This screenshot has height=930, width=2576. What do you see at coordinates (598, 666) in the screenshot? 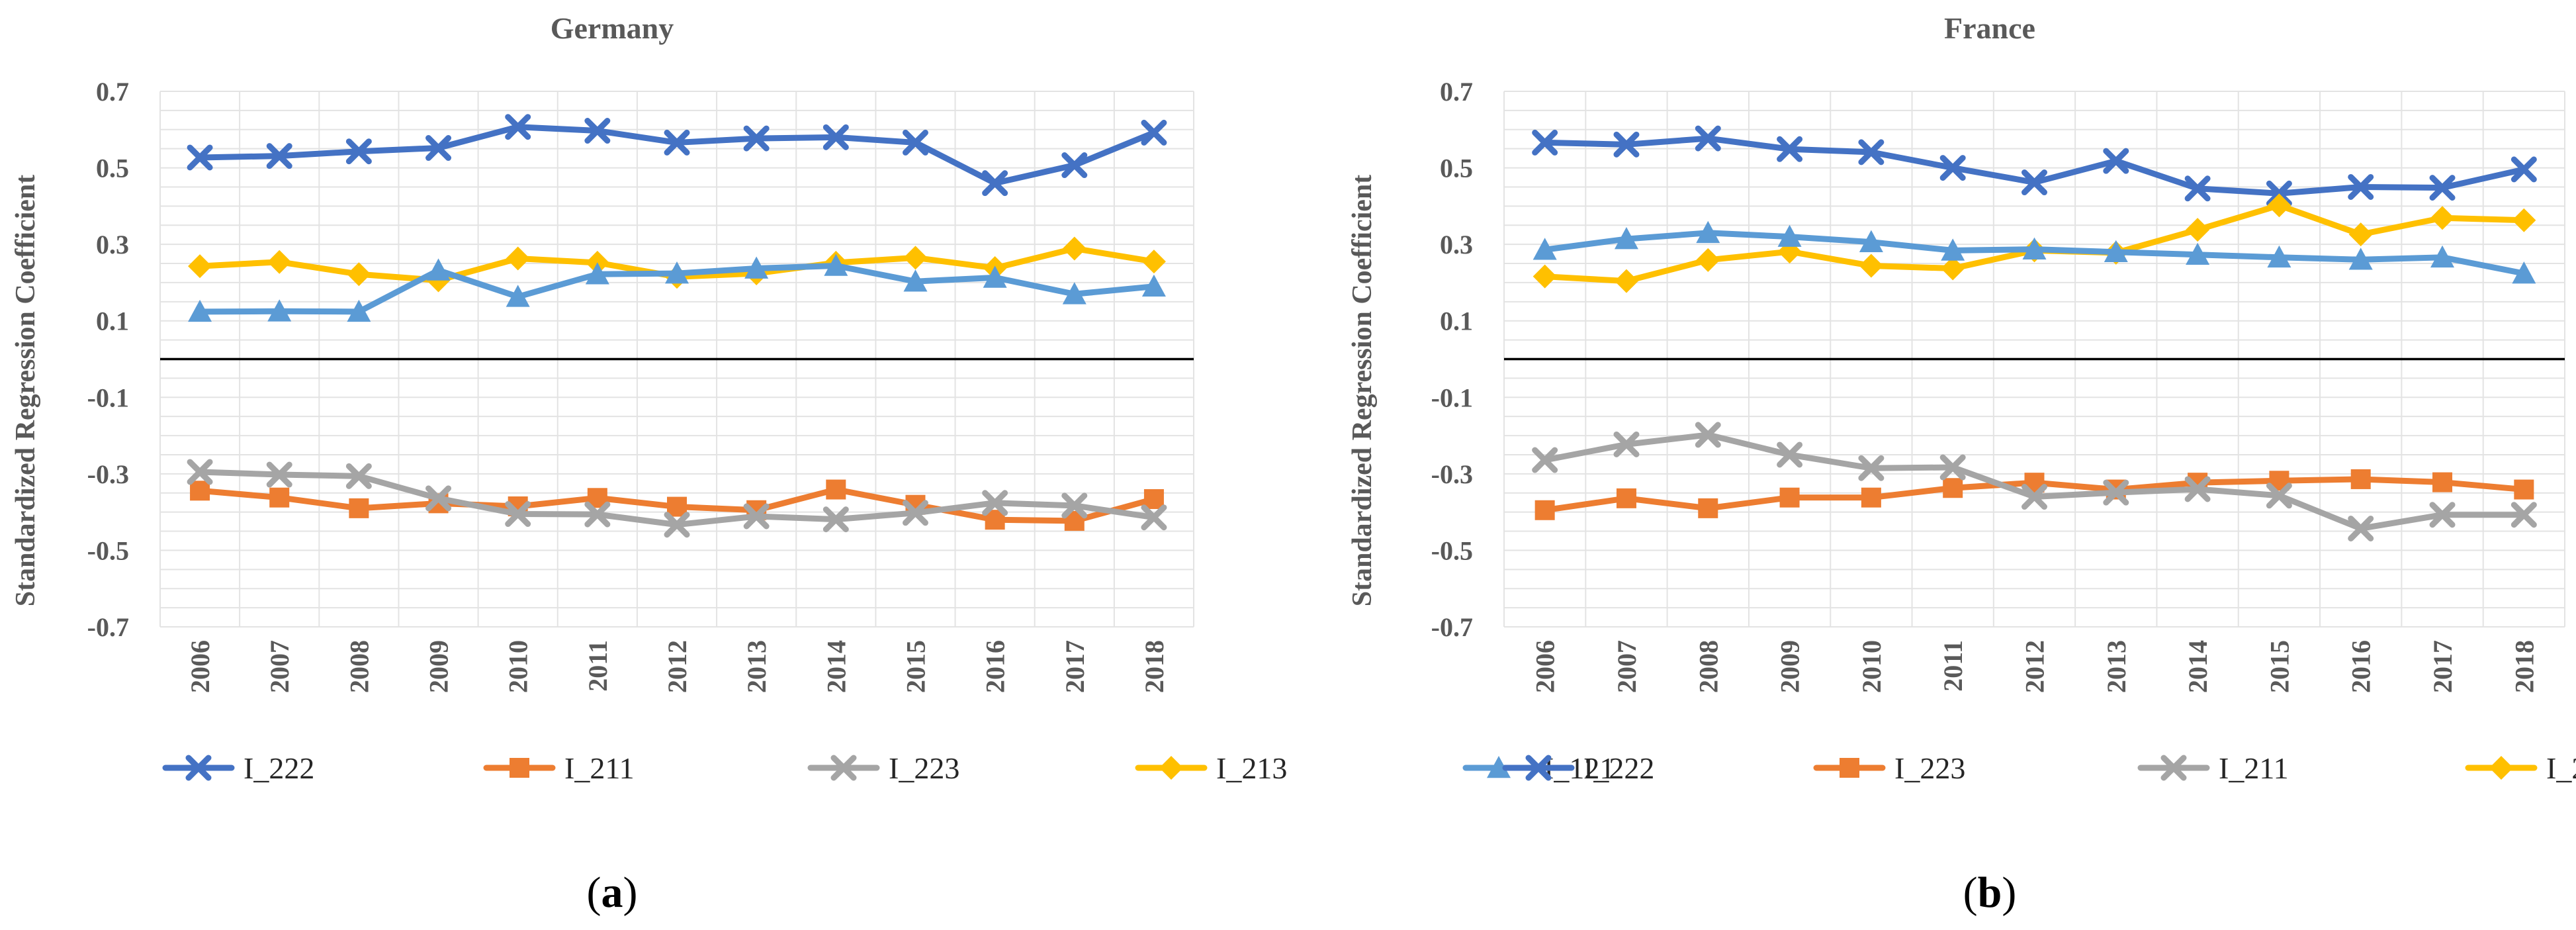
I see `x-tick-label: 2011` at bounding box center [598, 666].